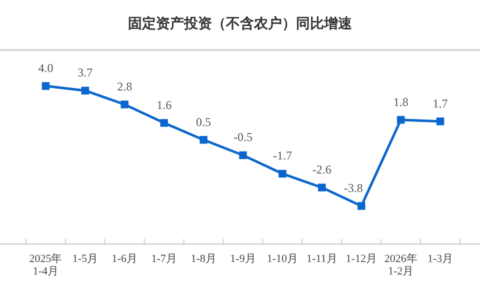  Describe the element at coordinates (203, 258) in the screenshot. I see `x-tick-label: 1-8月` at that location.